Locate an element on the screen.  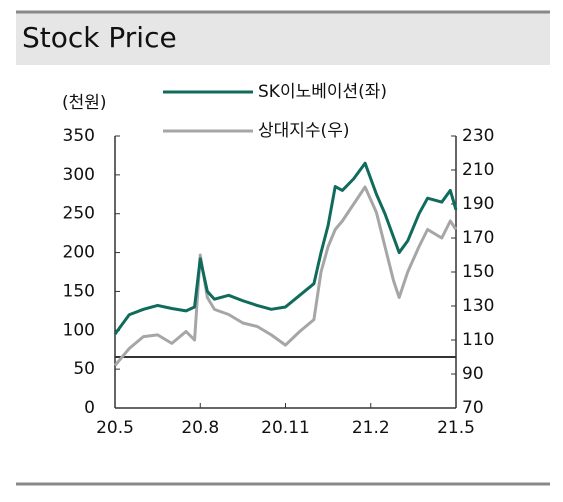
title-bar is located at coordinates (283, 38).